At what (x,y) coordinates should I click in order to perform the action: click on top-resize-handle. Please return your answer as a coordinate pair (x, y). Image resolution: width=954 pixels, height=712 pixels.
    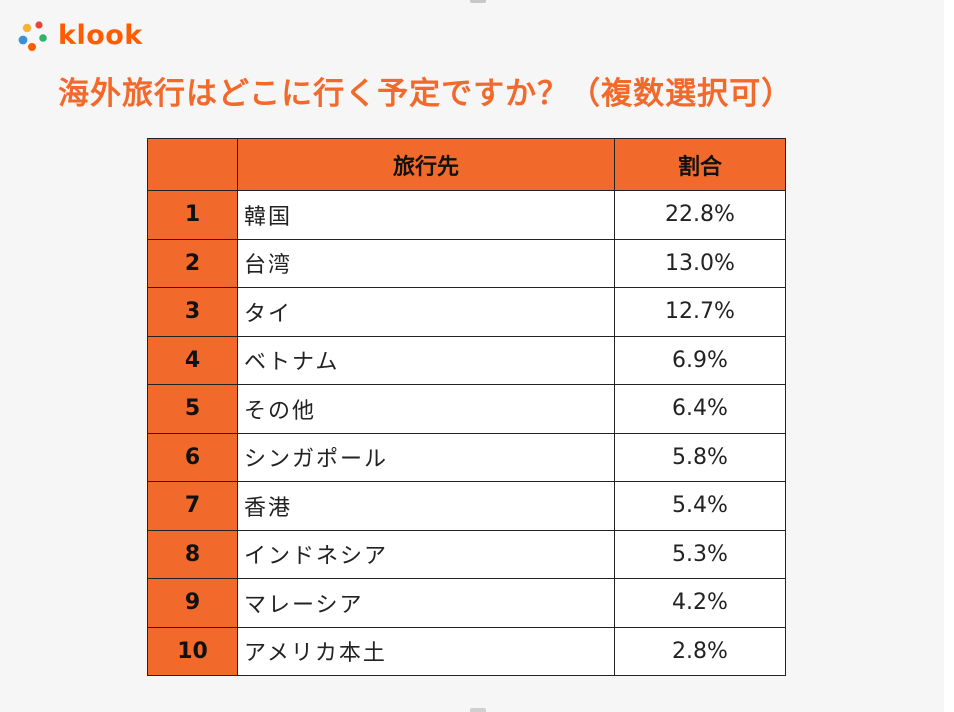
    Looking at the image, I should click on (478, 1).